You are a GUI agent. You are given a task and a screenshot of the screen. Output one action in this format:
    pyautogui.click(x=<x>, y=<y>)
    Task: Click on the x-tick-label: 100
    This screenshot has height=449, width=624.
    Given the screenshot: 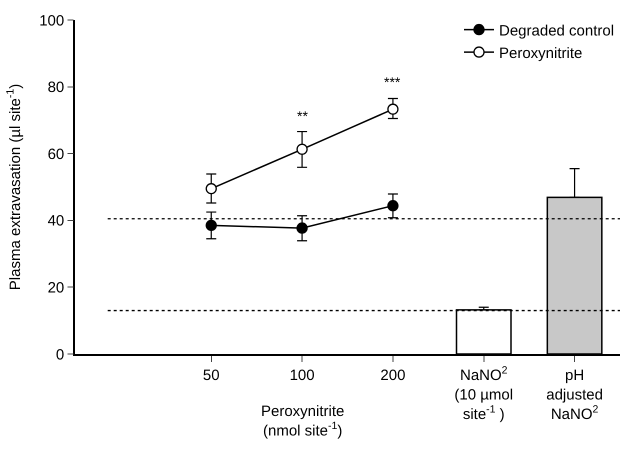 What is the action you would take?
    pyautogui.click(x=302, y=375)
    